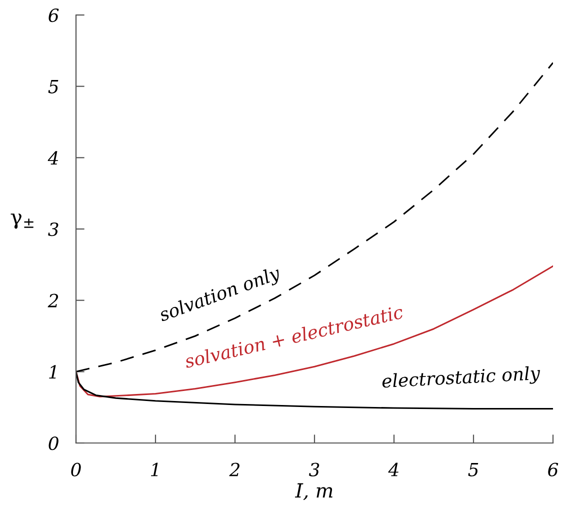 This screenshot has width=564, height=522. Describe the element at coordinates (154, 469) in the screenshot. I see `x-tick-label: 1` at that location.